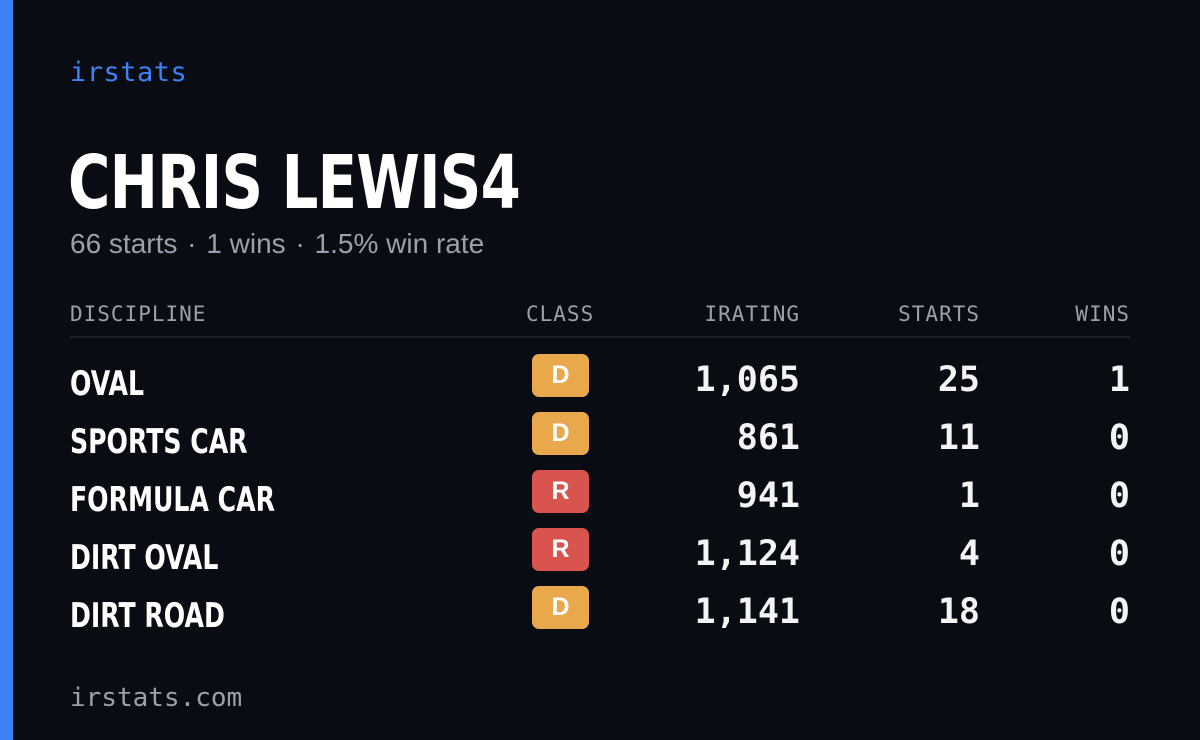 The height and width of the screenshot is (740, 1200). I want to click on accent-bar, so click(6, 370).